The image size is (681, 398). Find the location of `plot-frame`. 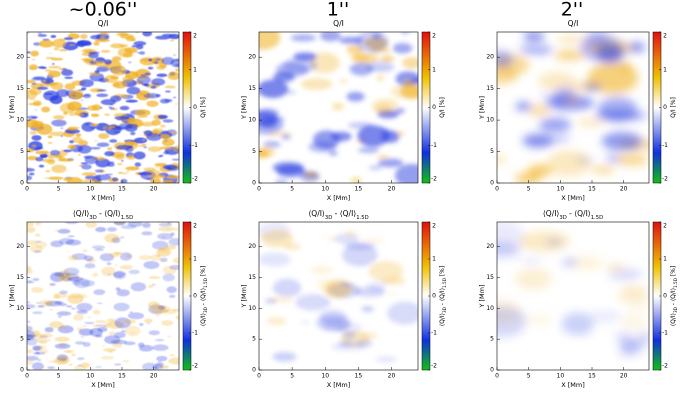

plot-frame is located at coordinates (103, 296).